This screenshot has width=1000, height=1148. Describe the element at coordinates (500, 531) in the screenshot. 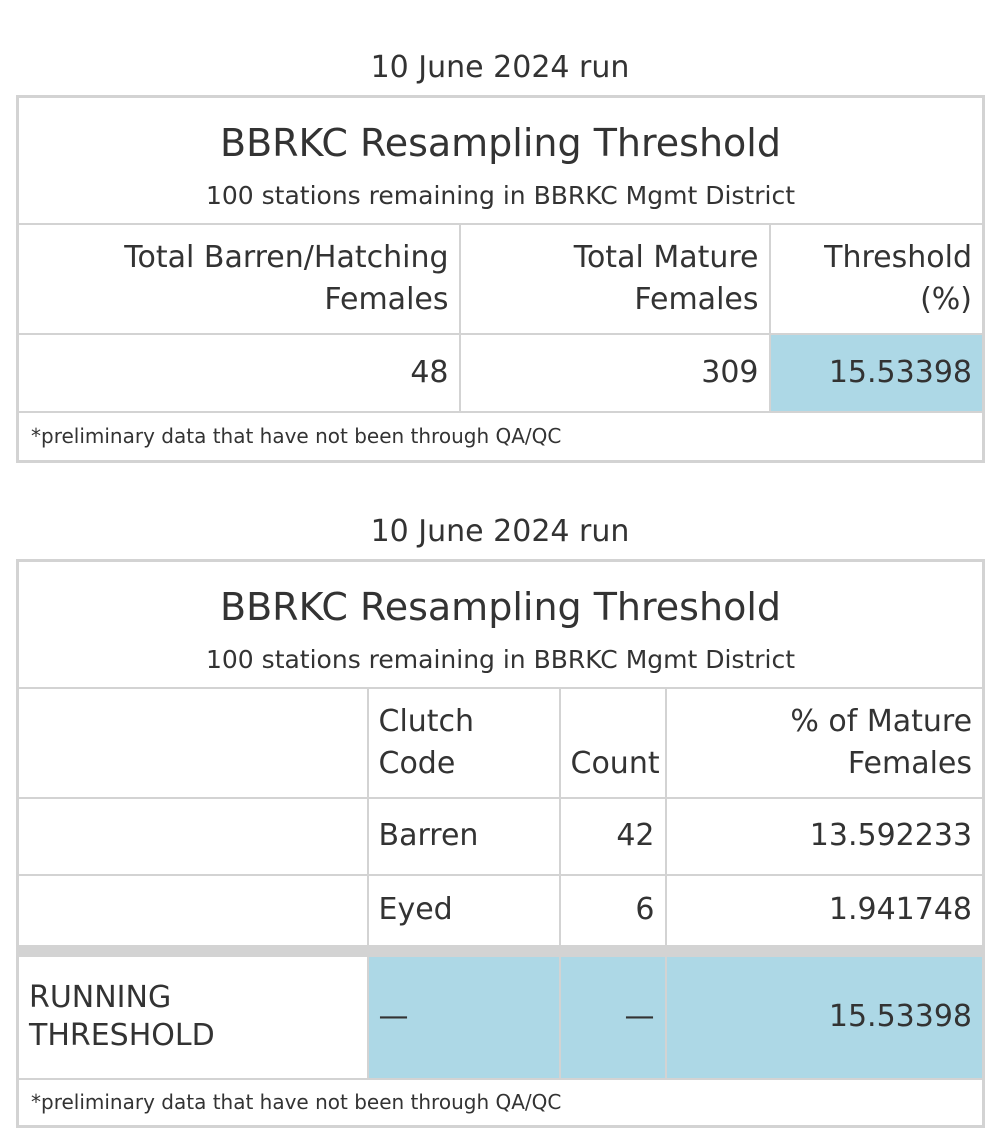

I see `table2-caption: 10 June 2024 run` at that location.